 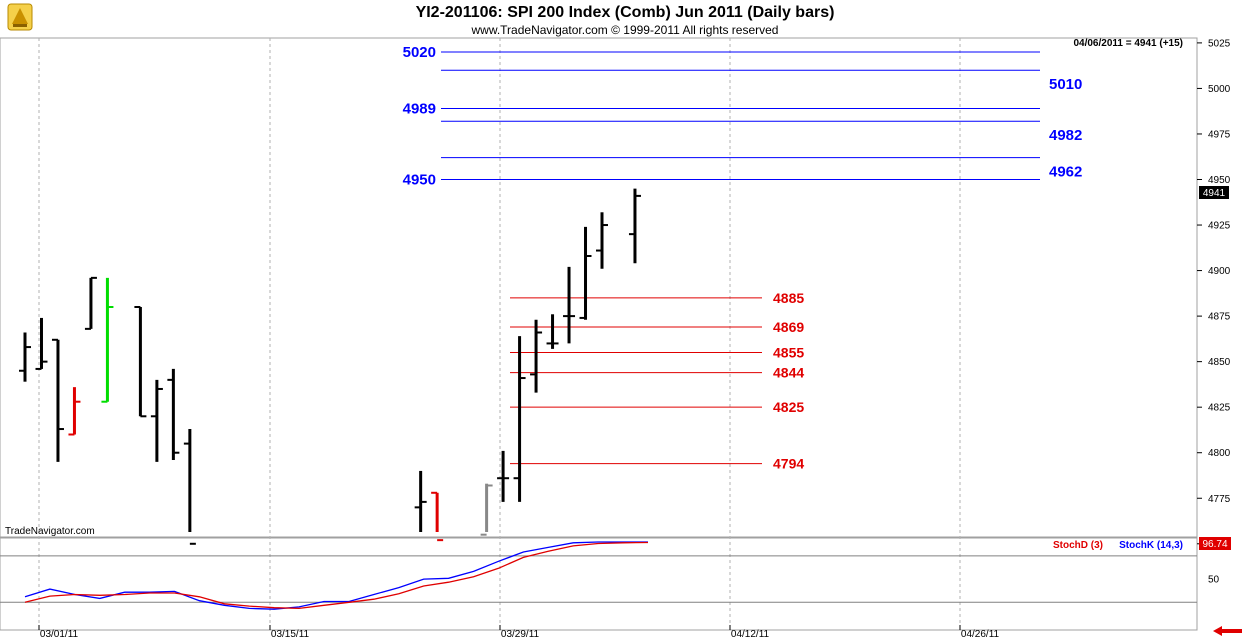 What do you see at coordinates (788, 327) in the screenshot?
I see `support-label: 4869` at bounding box center [788, 327].